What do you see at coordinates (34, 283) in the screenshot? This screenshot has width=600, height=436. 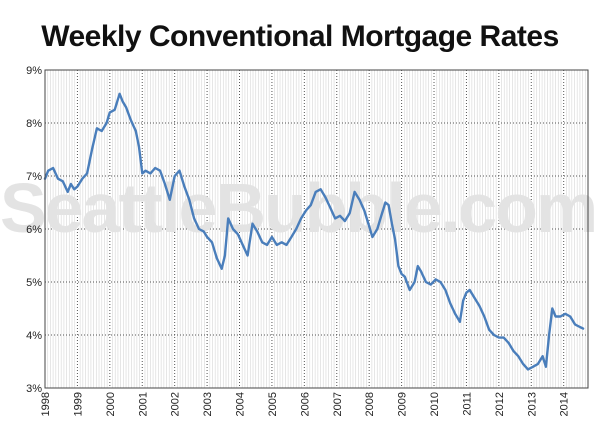 I see `y-tick-label: 5%` at bounding box center [34, 283].